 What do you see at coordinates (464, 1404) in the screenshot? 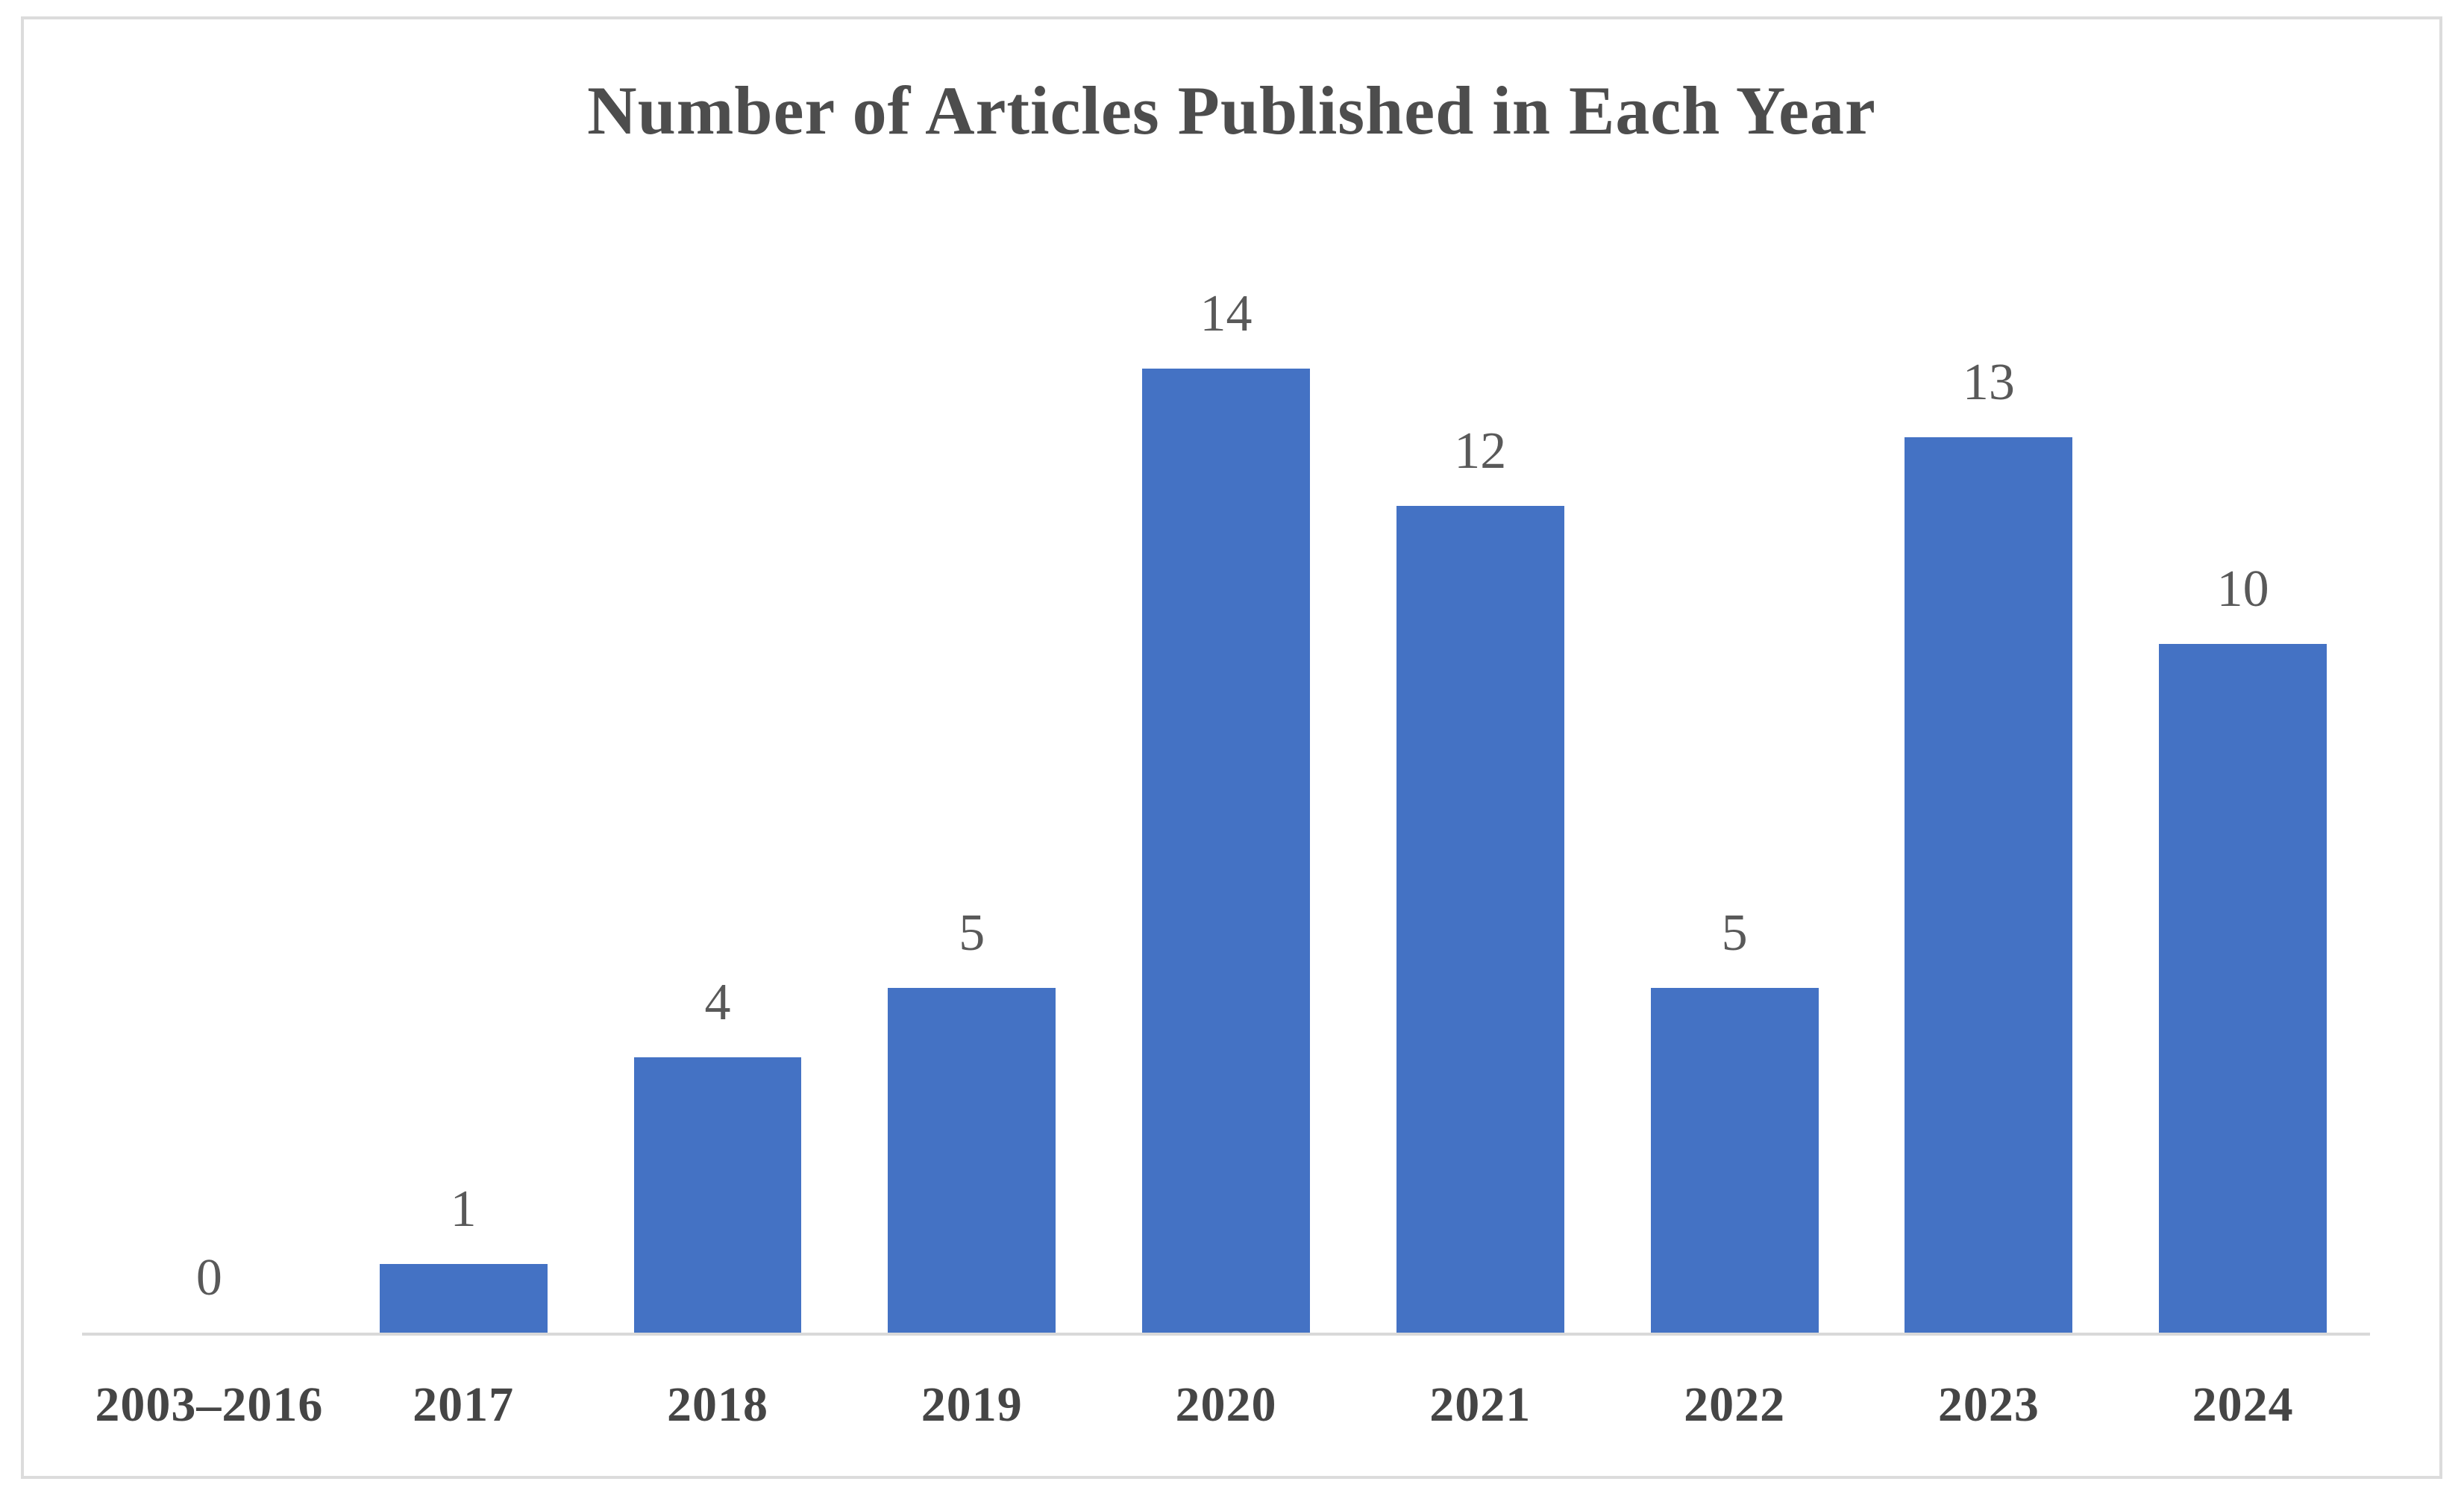
I see `x-tick-label: 2017` at bounding box center [464, 1404].